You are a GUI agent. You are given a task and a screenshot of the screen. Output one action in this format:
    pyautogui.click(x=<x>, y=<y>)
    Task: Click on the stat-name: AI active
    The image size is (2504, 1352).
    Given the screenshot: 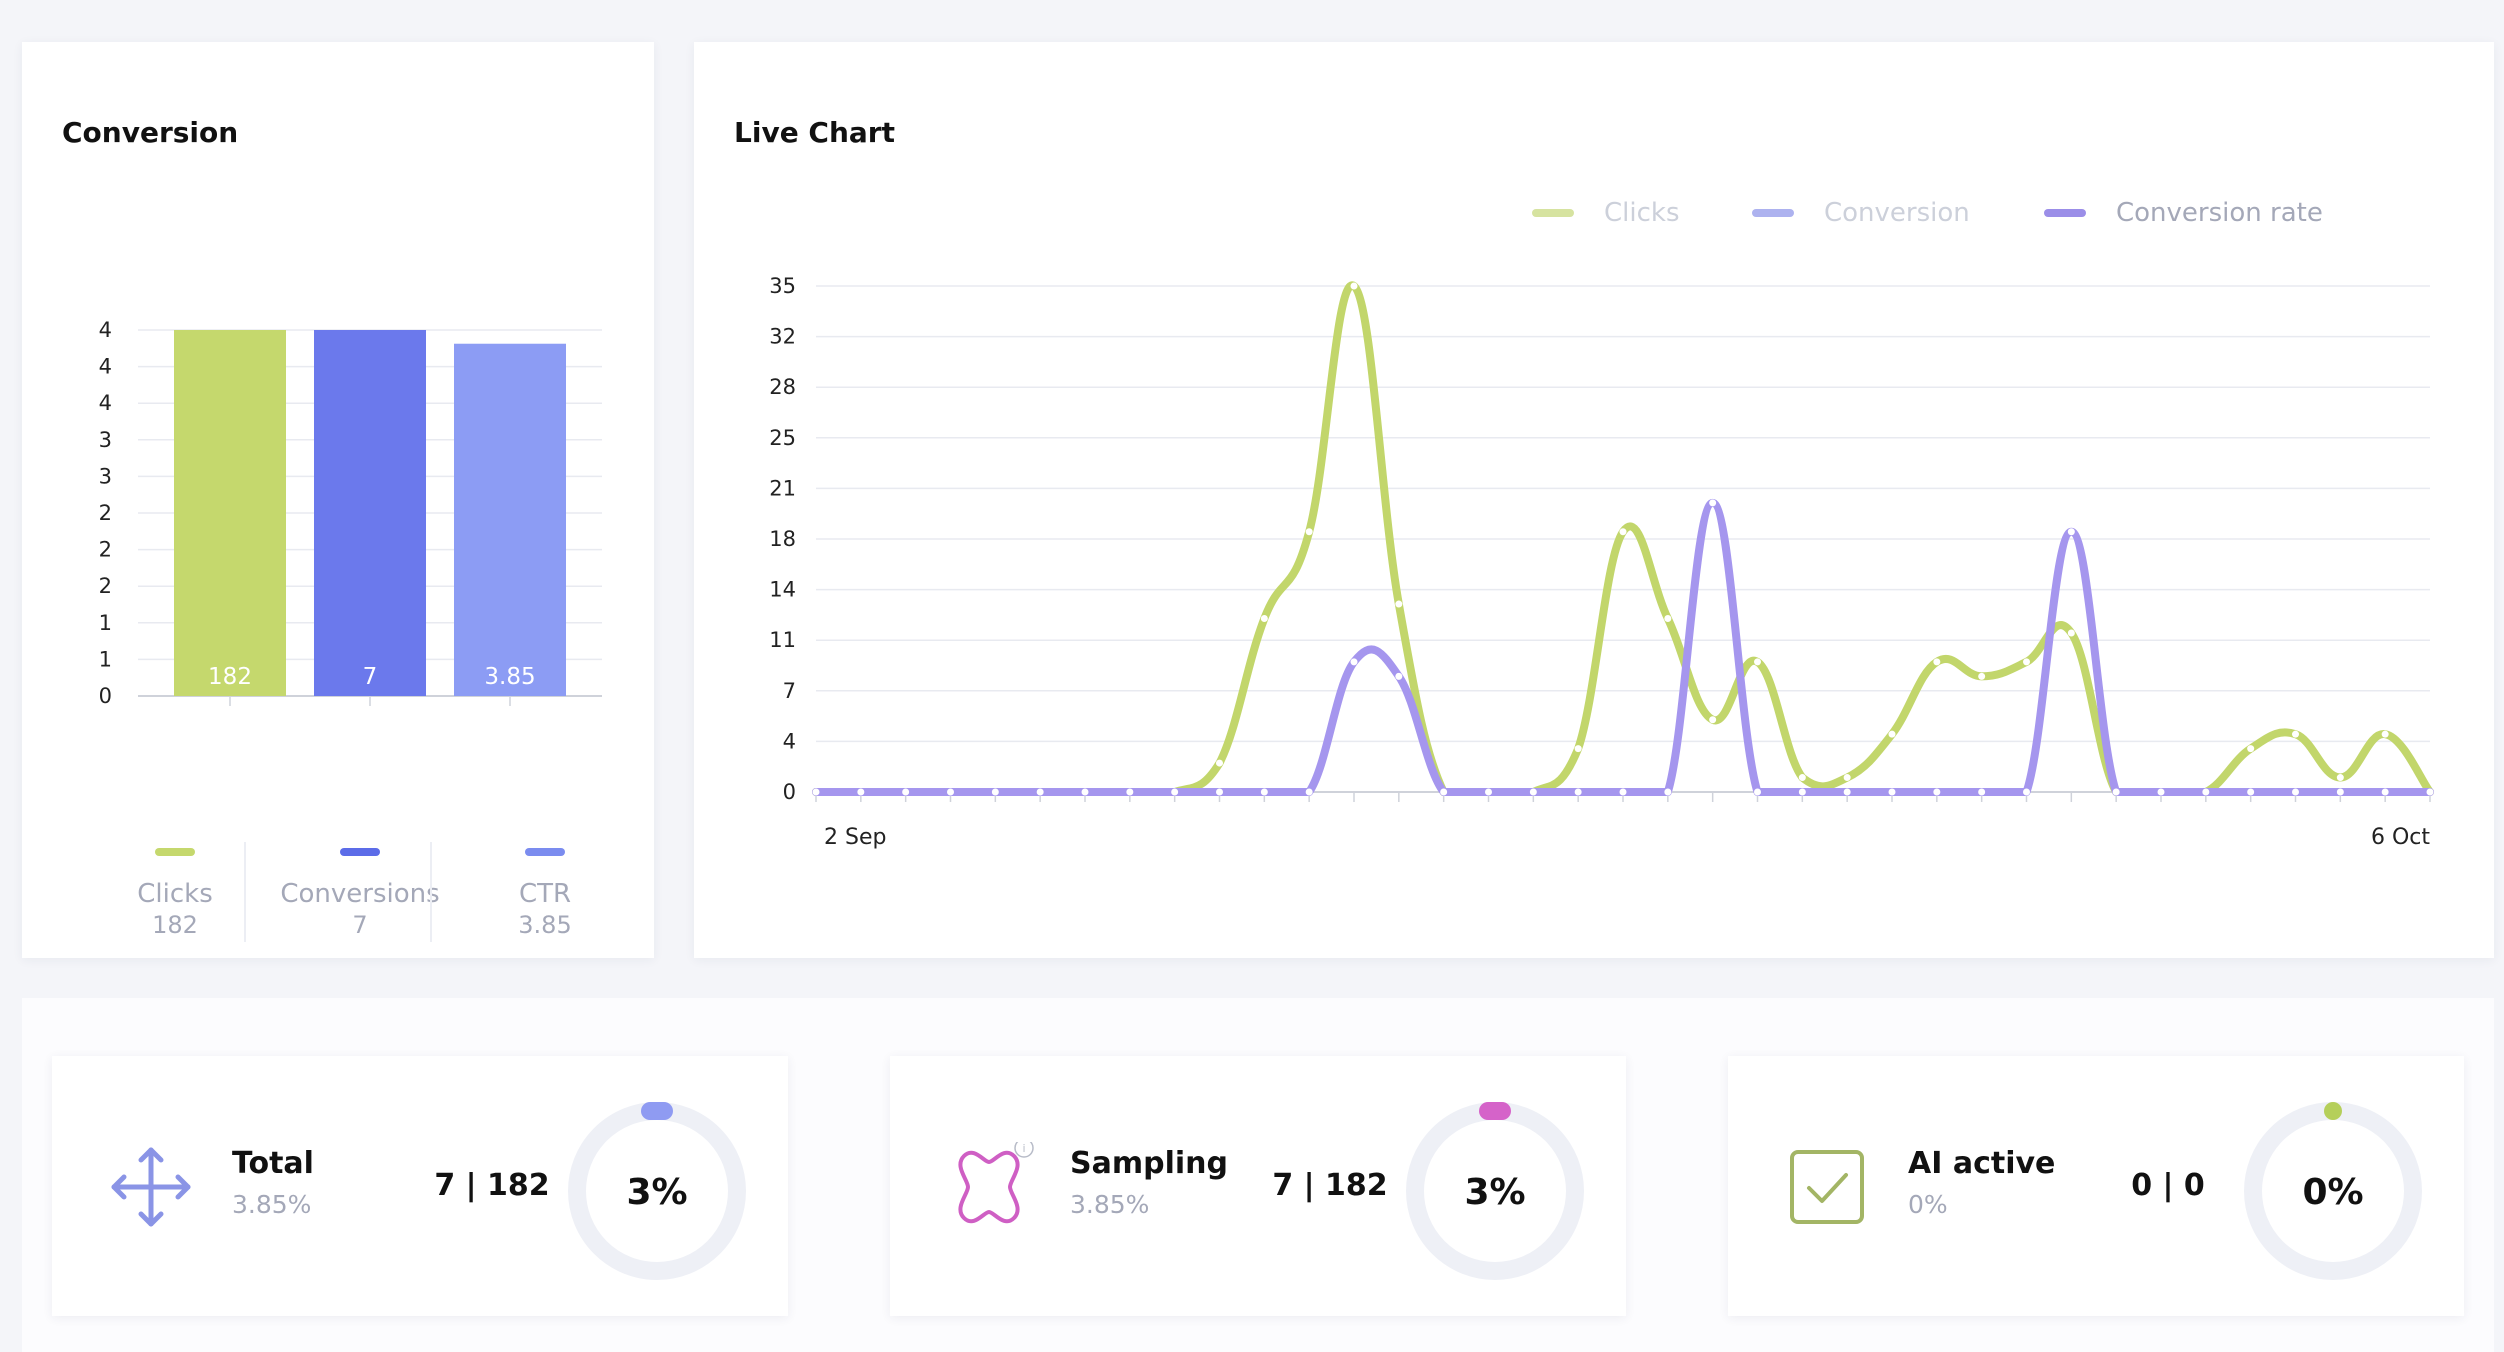 What is the action you would take?
    pyautogui.click(x=1982, y=1163)
    